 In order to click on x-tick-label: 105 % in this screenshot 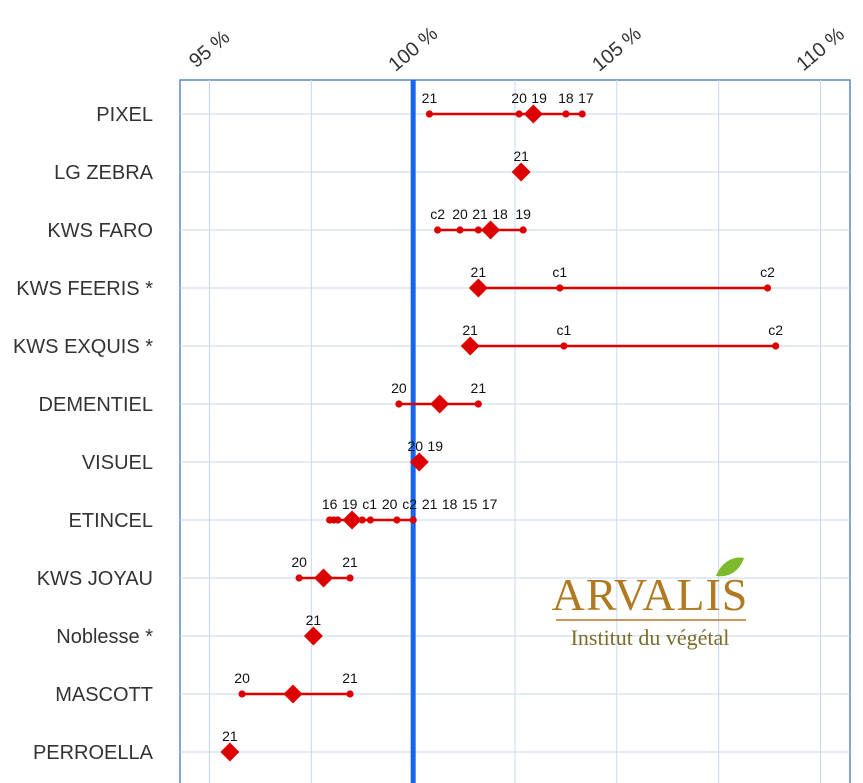, I will do `click(617, 49)`.